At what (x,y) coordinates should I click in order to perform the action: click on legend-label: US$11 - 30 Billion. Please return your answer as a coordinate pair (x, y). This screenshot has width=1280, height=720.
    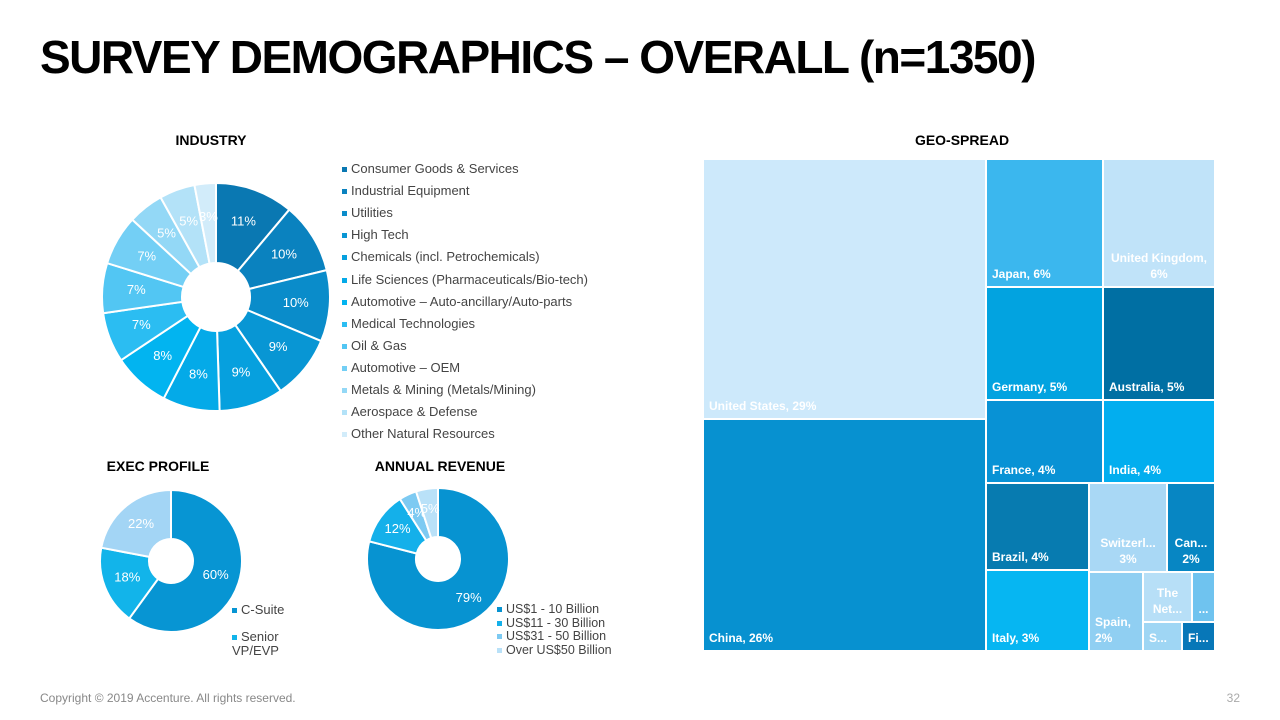
    Looking at the image, I should click on (556, 622).